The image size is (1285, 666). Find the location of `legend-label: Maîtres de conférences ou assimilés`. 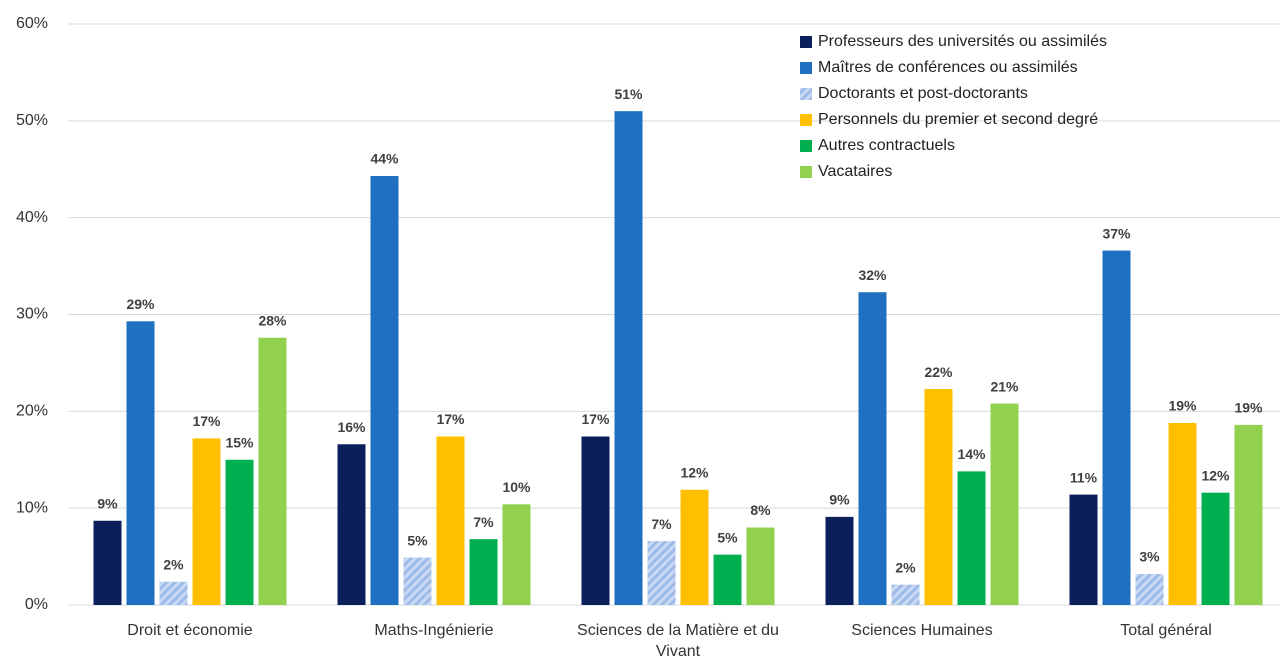

legend-label: Maîtres de conférences ou assimilés is located at coordinates (948, 67).